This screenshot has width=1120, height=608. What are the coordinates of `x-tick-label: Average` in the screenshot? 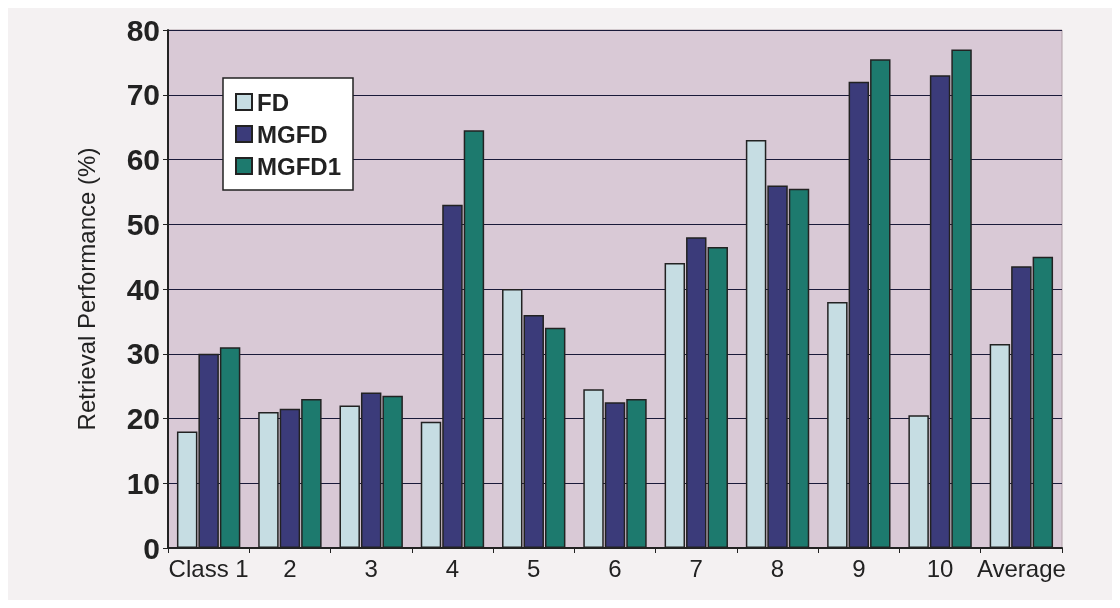 It's located at (1021, 568).